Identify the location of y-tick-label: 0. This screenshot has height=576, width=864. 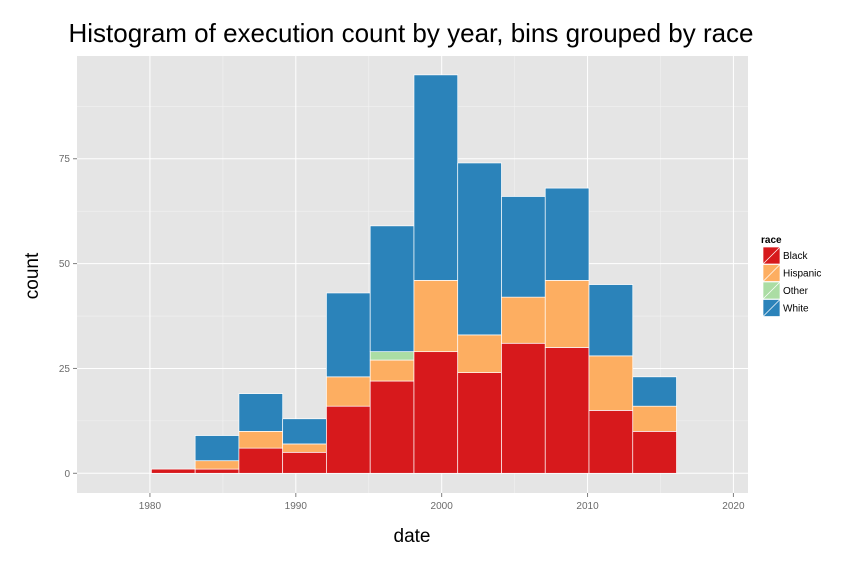
(67, 474).